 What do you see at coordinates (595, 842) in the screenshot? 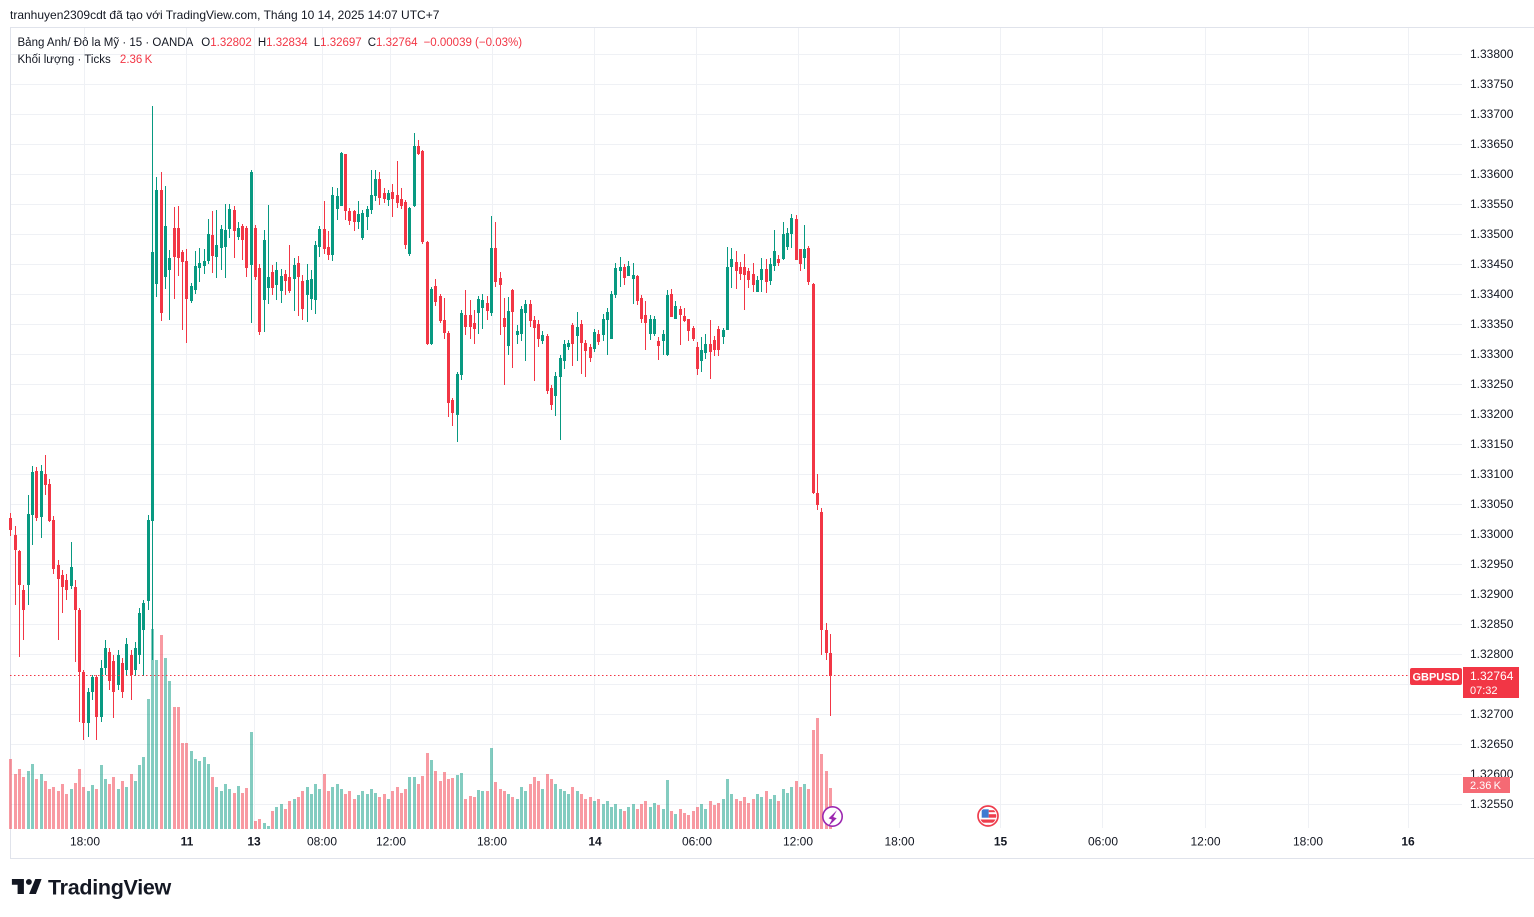
I see `svg-text: 14` at bounding box center [595, 842].